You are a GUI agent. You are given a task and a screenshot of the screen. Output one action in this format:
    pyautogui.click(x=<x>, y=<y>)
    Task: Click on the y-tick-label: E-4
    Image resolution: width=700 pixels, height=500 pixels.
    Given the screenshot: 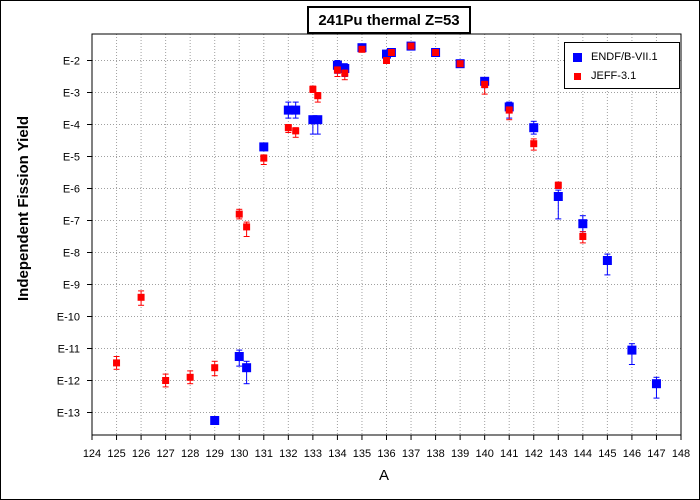 What is the action you would take?
    pyautogui.click(x=71, y=126)
    